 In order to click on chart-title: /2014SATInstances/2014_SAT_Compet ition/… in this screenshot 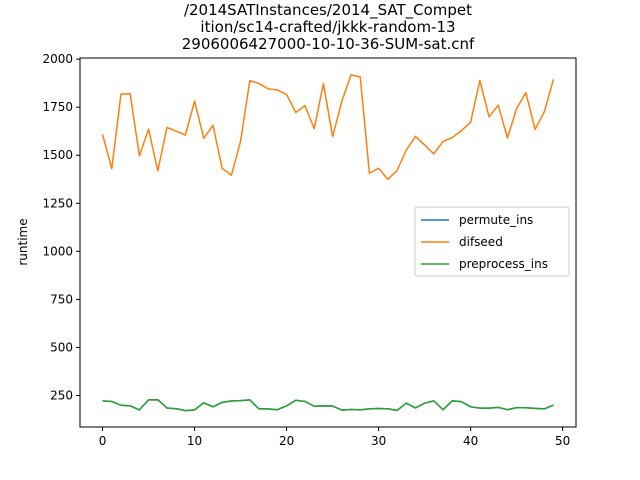, I will do `click(328, 27)`.